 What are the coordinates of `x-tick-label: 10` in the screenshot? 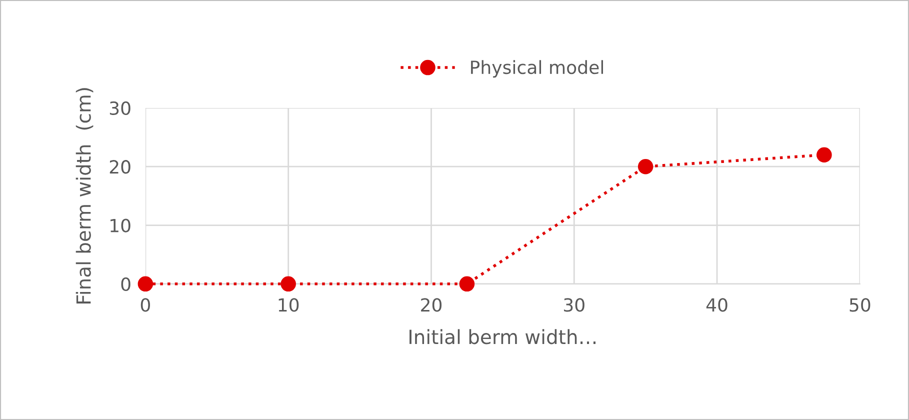 It's located at (288, 305).